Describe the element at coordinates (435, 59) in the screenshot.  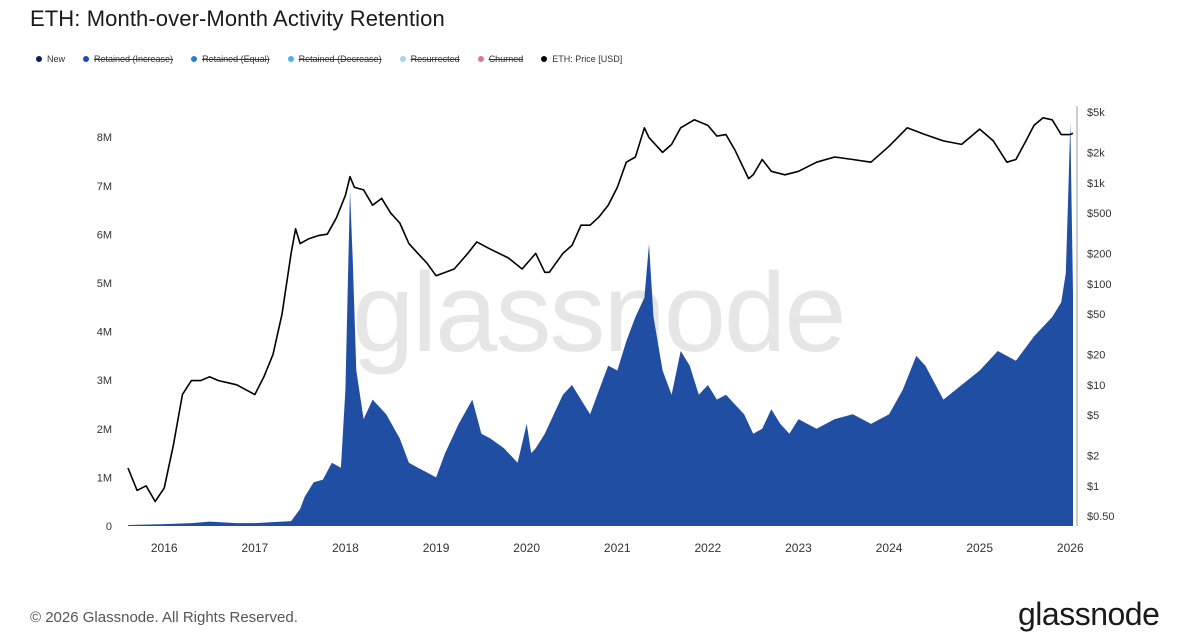
I see `legend-label: Resurrected` at that location.